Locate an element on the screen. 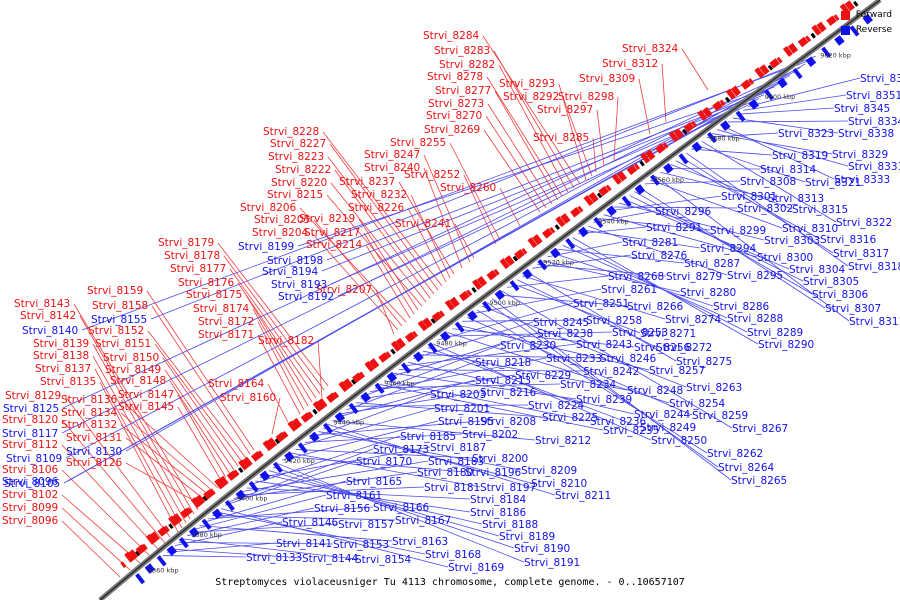  forward-gene-label: Strvi_8145 is located at coordinates (146, 407).